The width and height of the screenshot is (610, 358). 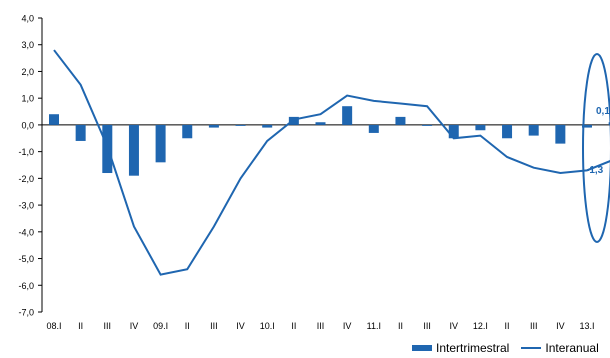 I want to click on y-tick-label: 0,0, so click(x=27, y=125).